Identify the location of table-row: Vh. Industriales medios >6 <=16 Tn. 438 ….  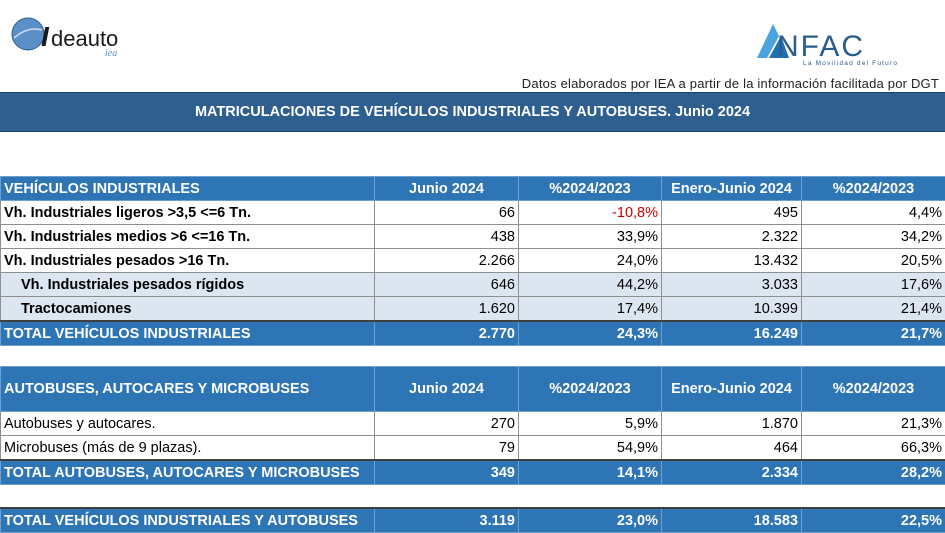
(473, 237).